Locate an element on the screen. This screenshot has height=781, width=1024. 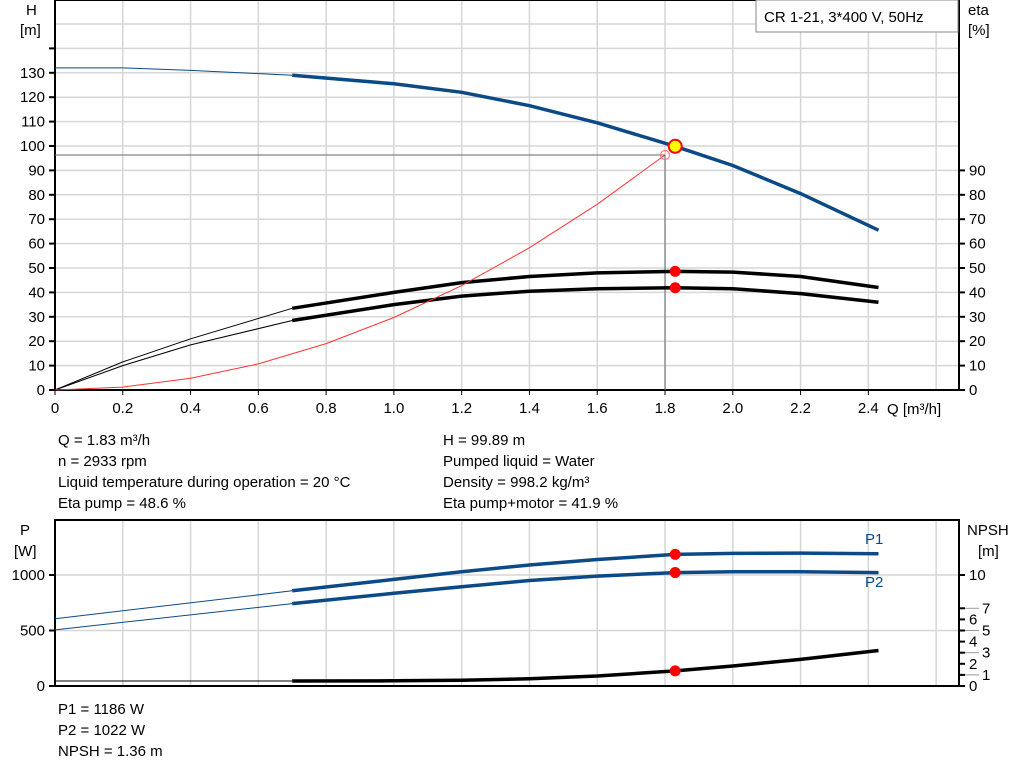
h-tick-label: 70 is located at coordinates (36, 219).